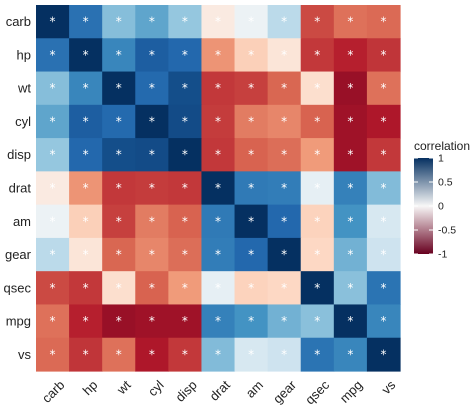  Describe the element at coordinates (383, 121) in the screenshot. I see `heatmap-cell-cyl-vs` at that location.